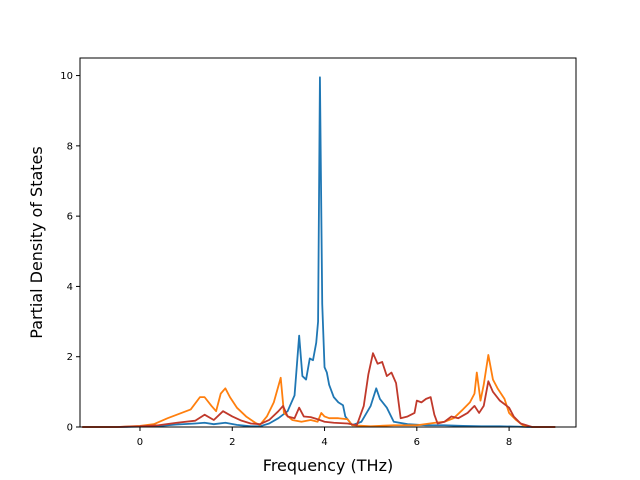  I want to click on y-tick-label: 4, so click(70, 287).